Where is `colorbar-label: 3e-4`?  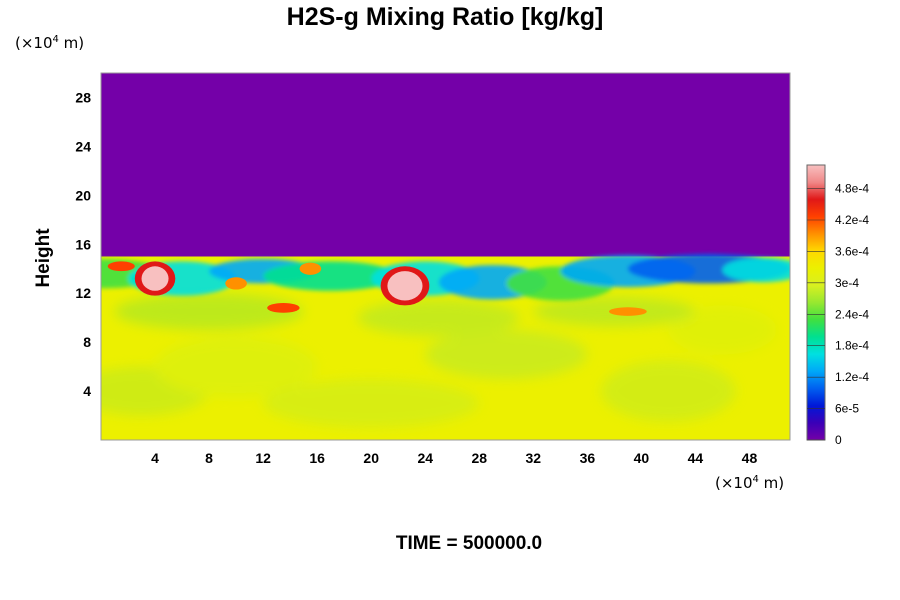
colorbar-label: 3e-4 is located at coordinates (847, 283).